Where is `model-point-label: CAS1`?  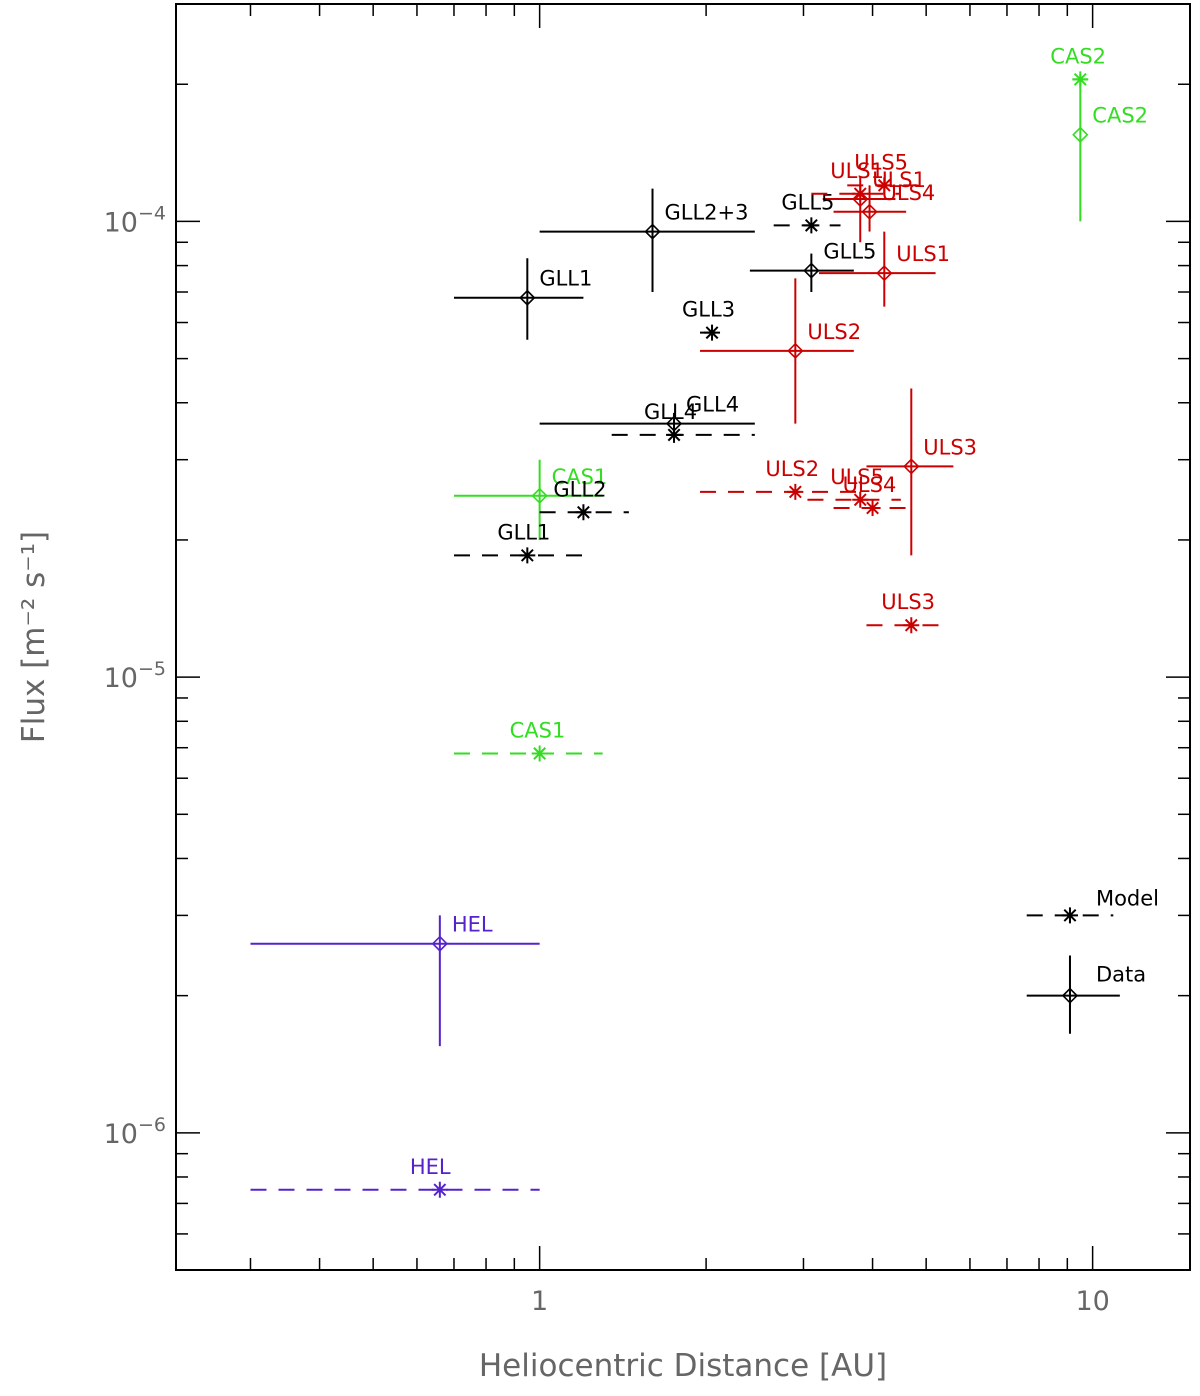
model-point-label: CAS1 is located at coordinates (538, 730).